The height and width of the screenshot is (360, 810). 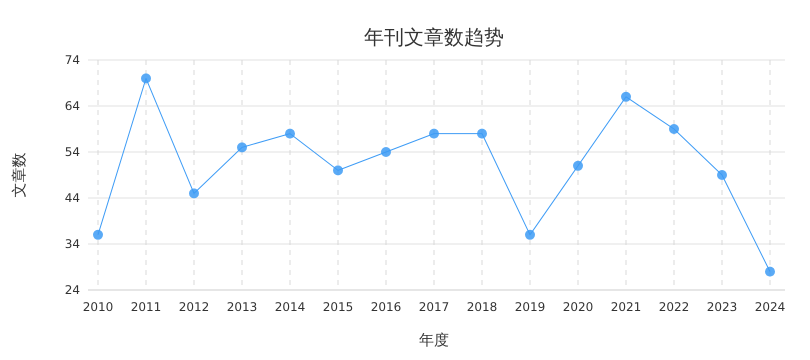 I want to click on y-tick-label: 34, so click(x=72, y=244).